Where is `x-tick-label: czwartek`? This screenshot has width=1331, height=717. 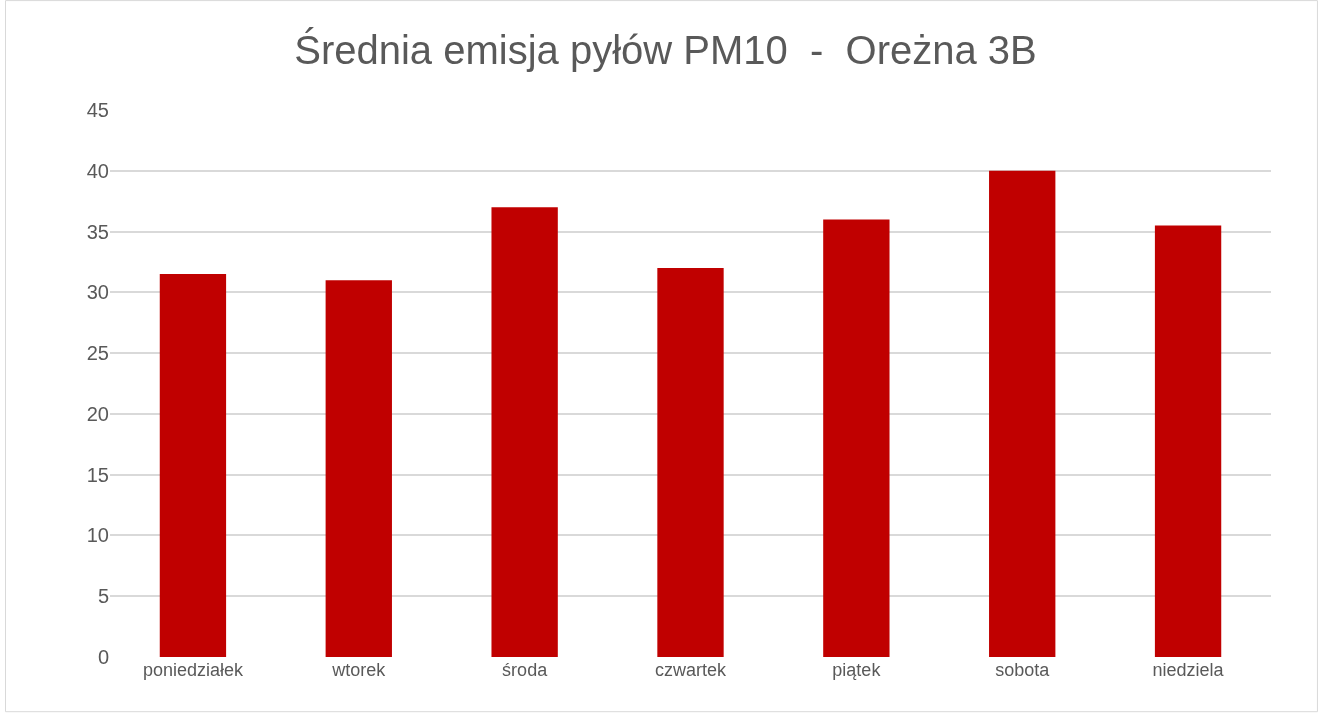
x-tick-label: czwartek is located at coordinates (691, 670).